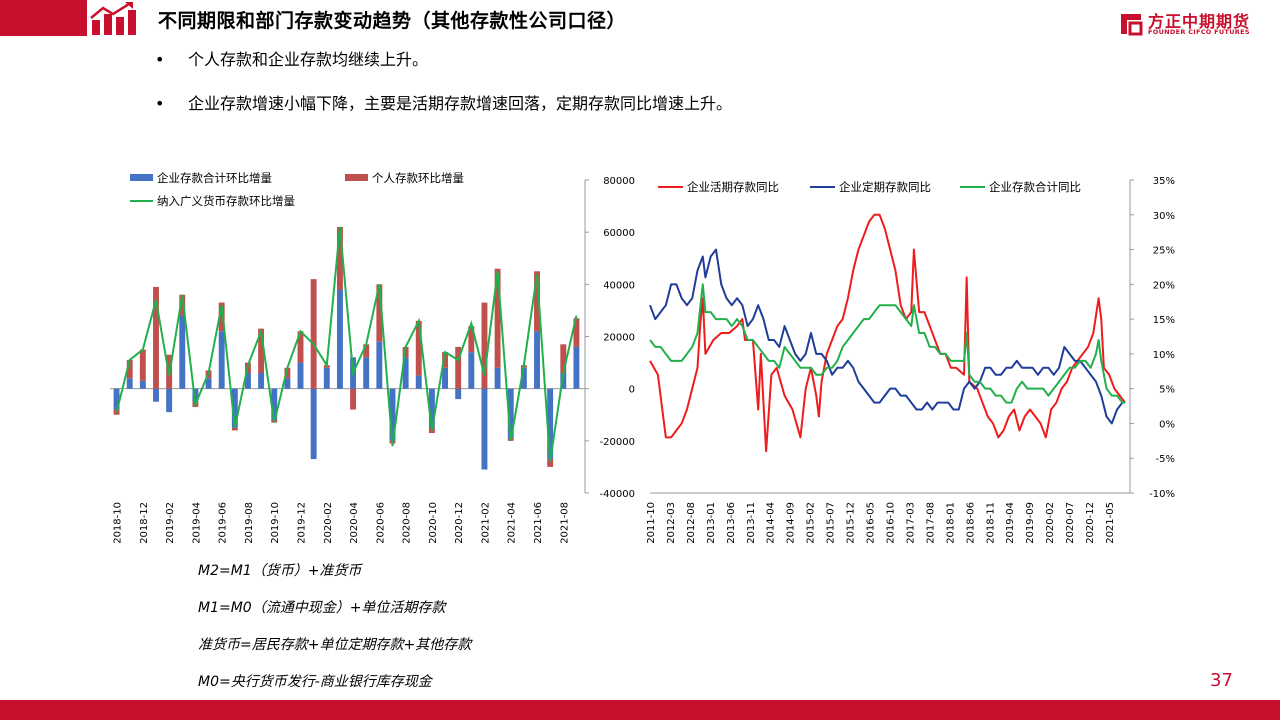 The width and height of the screenshot is (1280, 720). What do you see at coordinates (1162, 494) in the screenshot?
I see `y-tick-label: -10%` at bounding box center [1162, 494].